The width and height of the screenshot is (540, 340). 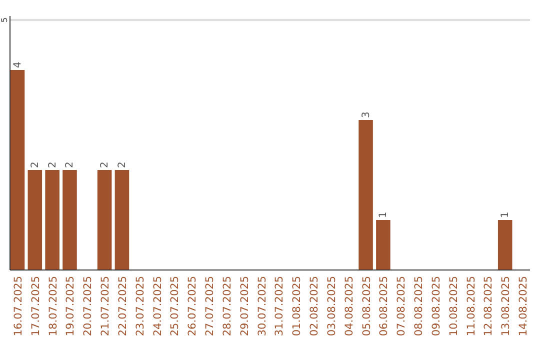 I want to click on x-tick-label: 21.07.2025, so click(x=106, y=306).